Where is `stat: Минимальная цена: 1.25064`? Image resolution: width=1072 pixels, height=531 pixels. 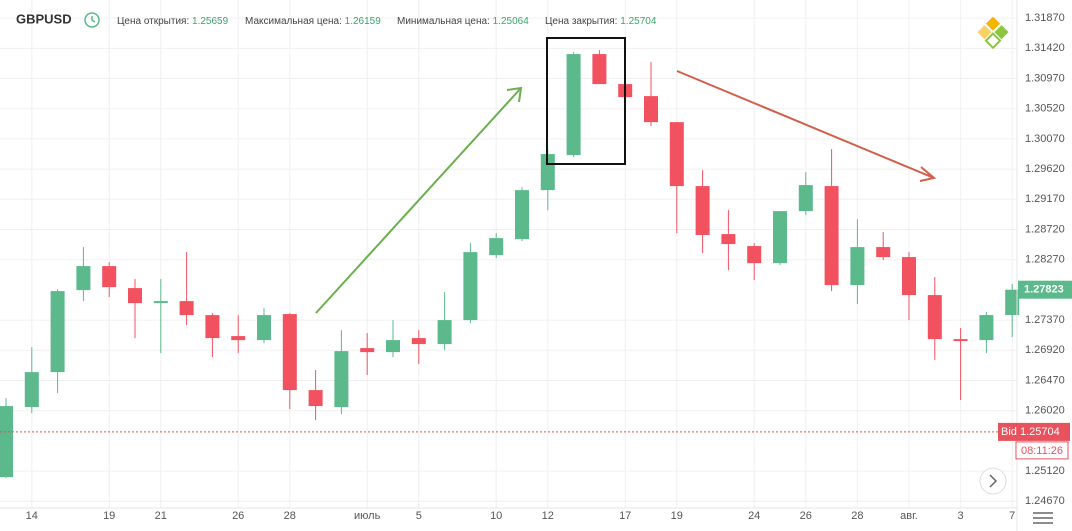
stat: Минимальная цена: 1.25064 is located at coordinates (463, 21).